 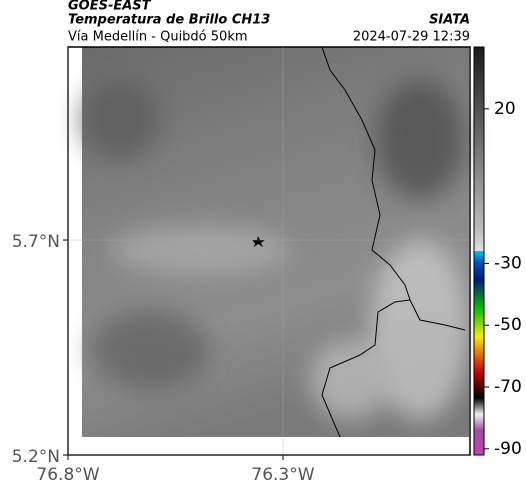 What do you see at coordinates (449, 20) in the screenshot?
I see `source: SIATA` at bounding box center [449, 20].